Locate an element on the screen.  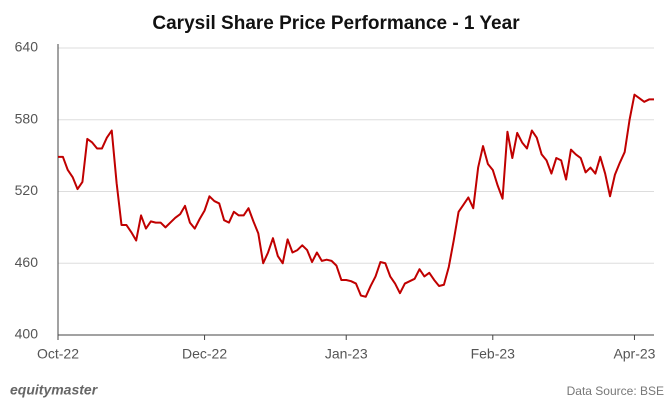
x-tick-label: Feb-23 is located at coordinates (493, 354).